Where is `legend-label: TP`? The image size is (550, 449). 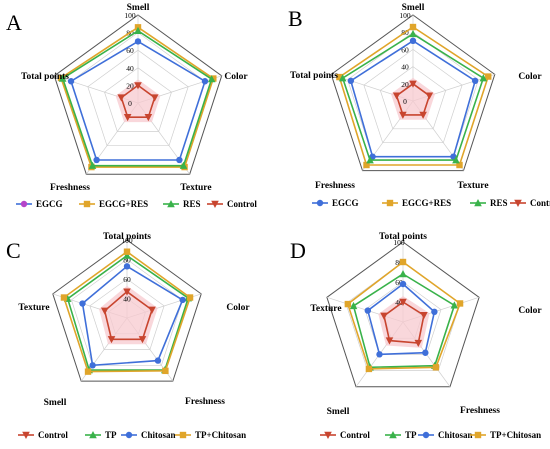 legend-label: TP is located at coordinates (411, 435).